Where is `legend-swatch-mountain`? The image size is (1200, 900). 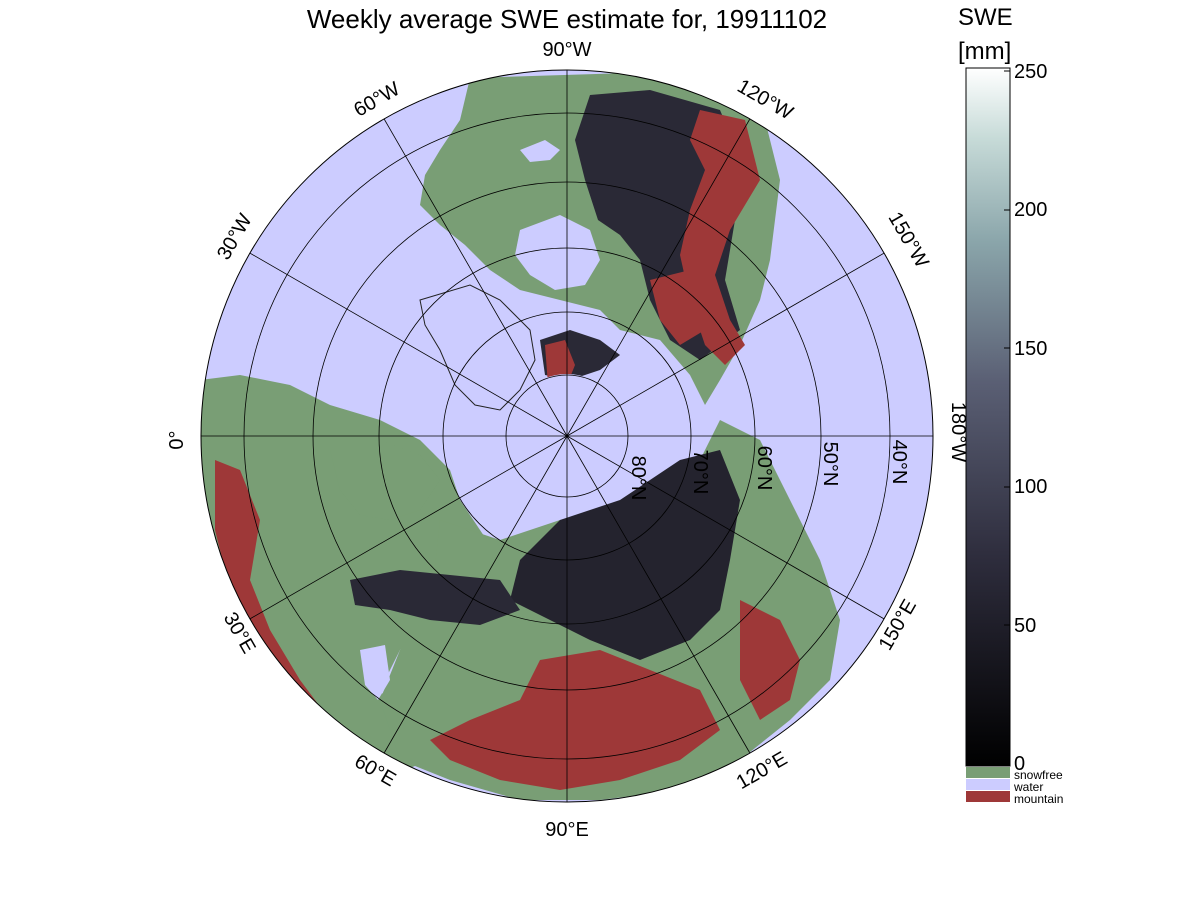 legend-swatch-mountain is located at coordinates (988, 796).